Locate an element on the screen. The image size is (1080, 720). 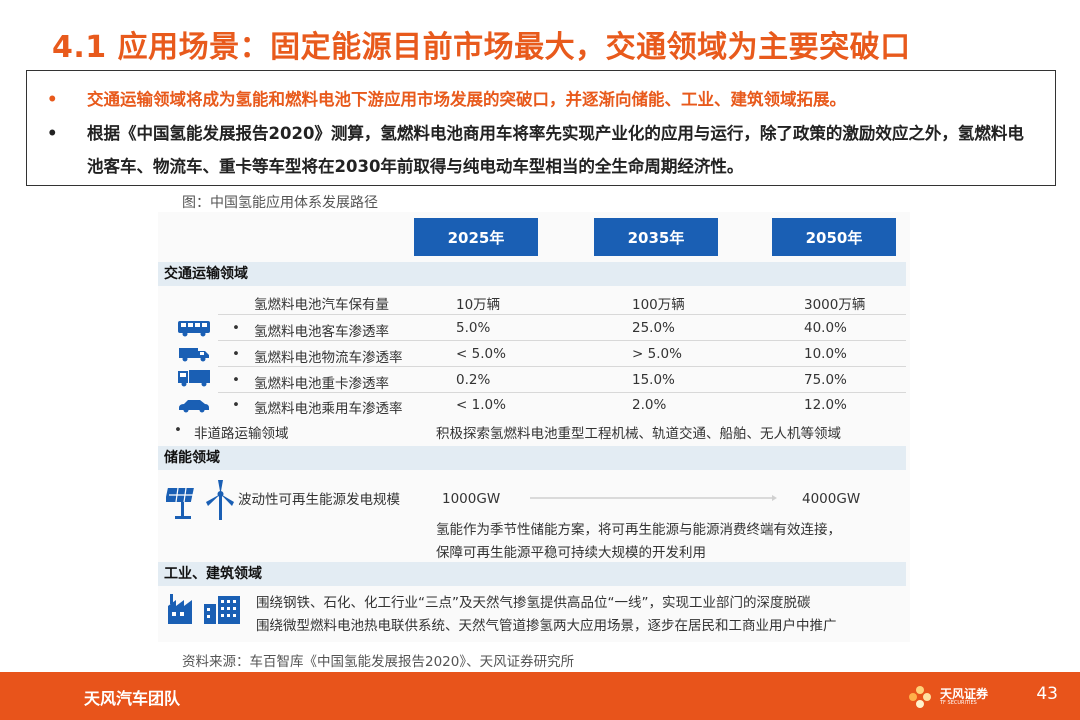
renewable-energy-icon is located at coordinates (200, 500).